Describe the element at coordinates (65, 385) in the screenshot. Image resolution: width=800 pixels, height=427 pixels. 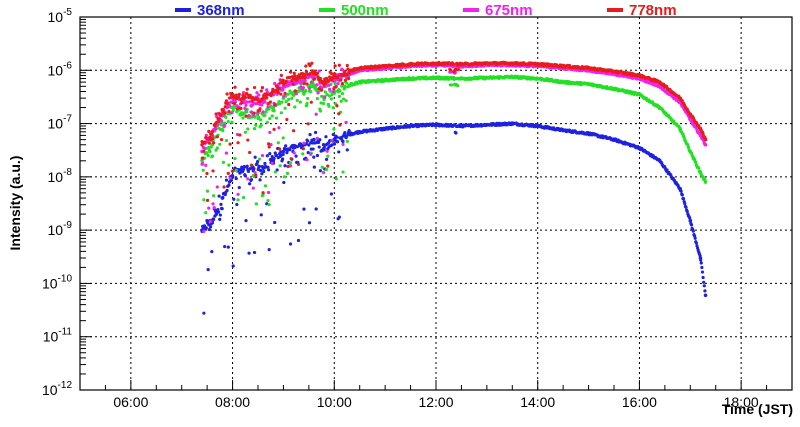
I see `y-tick-exponent: -12` at that location.